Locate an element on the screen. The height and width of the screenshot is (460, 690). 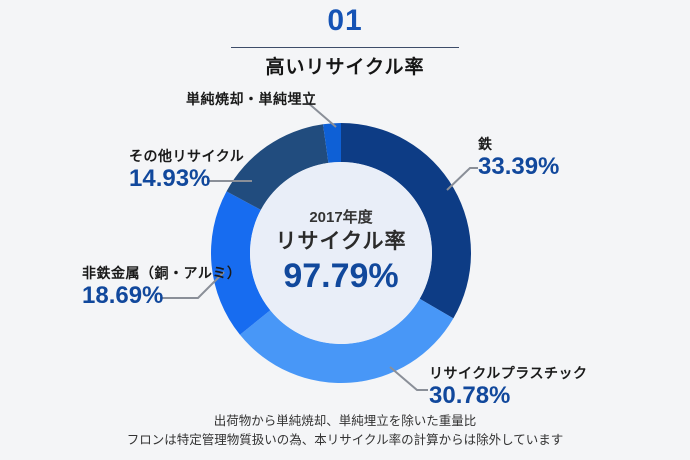
segment-label: 鉄 is located at coordinates (485, 144).